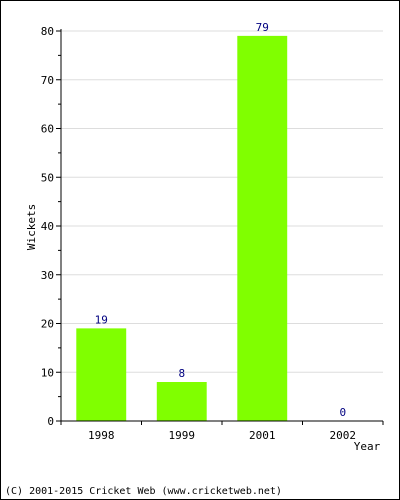  What do you see at coordinates (47, 275) in the screenshot?
I see `y-tick-label: 30` at bounding box center [47, 275].